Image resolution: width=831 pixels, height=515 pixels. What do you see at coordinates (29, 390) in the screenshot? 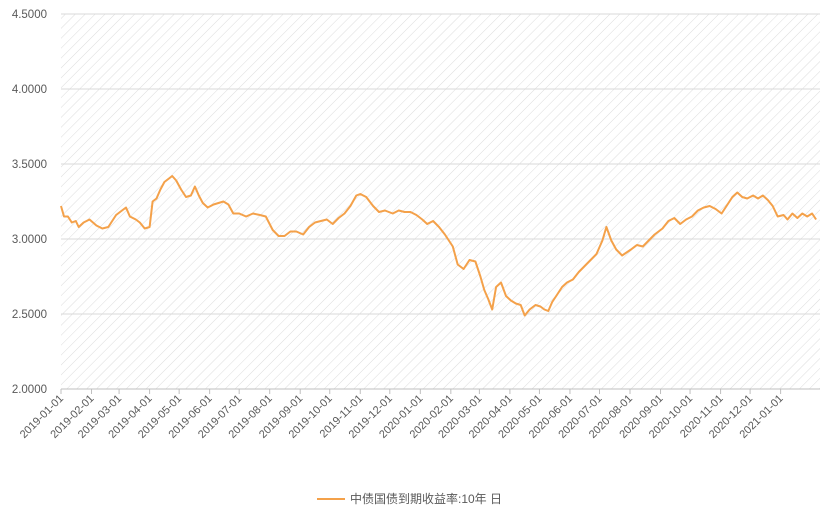
I see `y-tick-label: 2.0000` at bounding box center [29, 390].